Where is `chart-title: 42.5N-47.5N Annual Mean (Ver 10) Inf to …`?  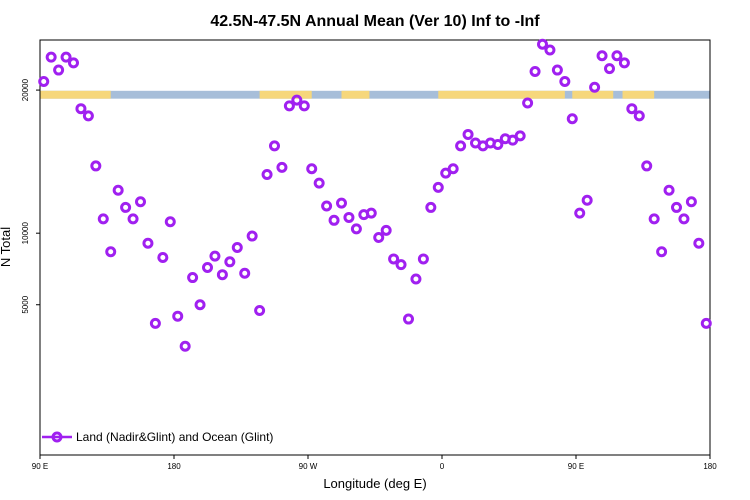
chart-title: 42.5N-47.5N Annual Mean (Ver 10) Inf to … is located at coordinates (375, 21).